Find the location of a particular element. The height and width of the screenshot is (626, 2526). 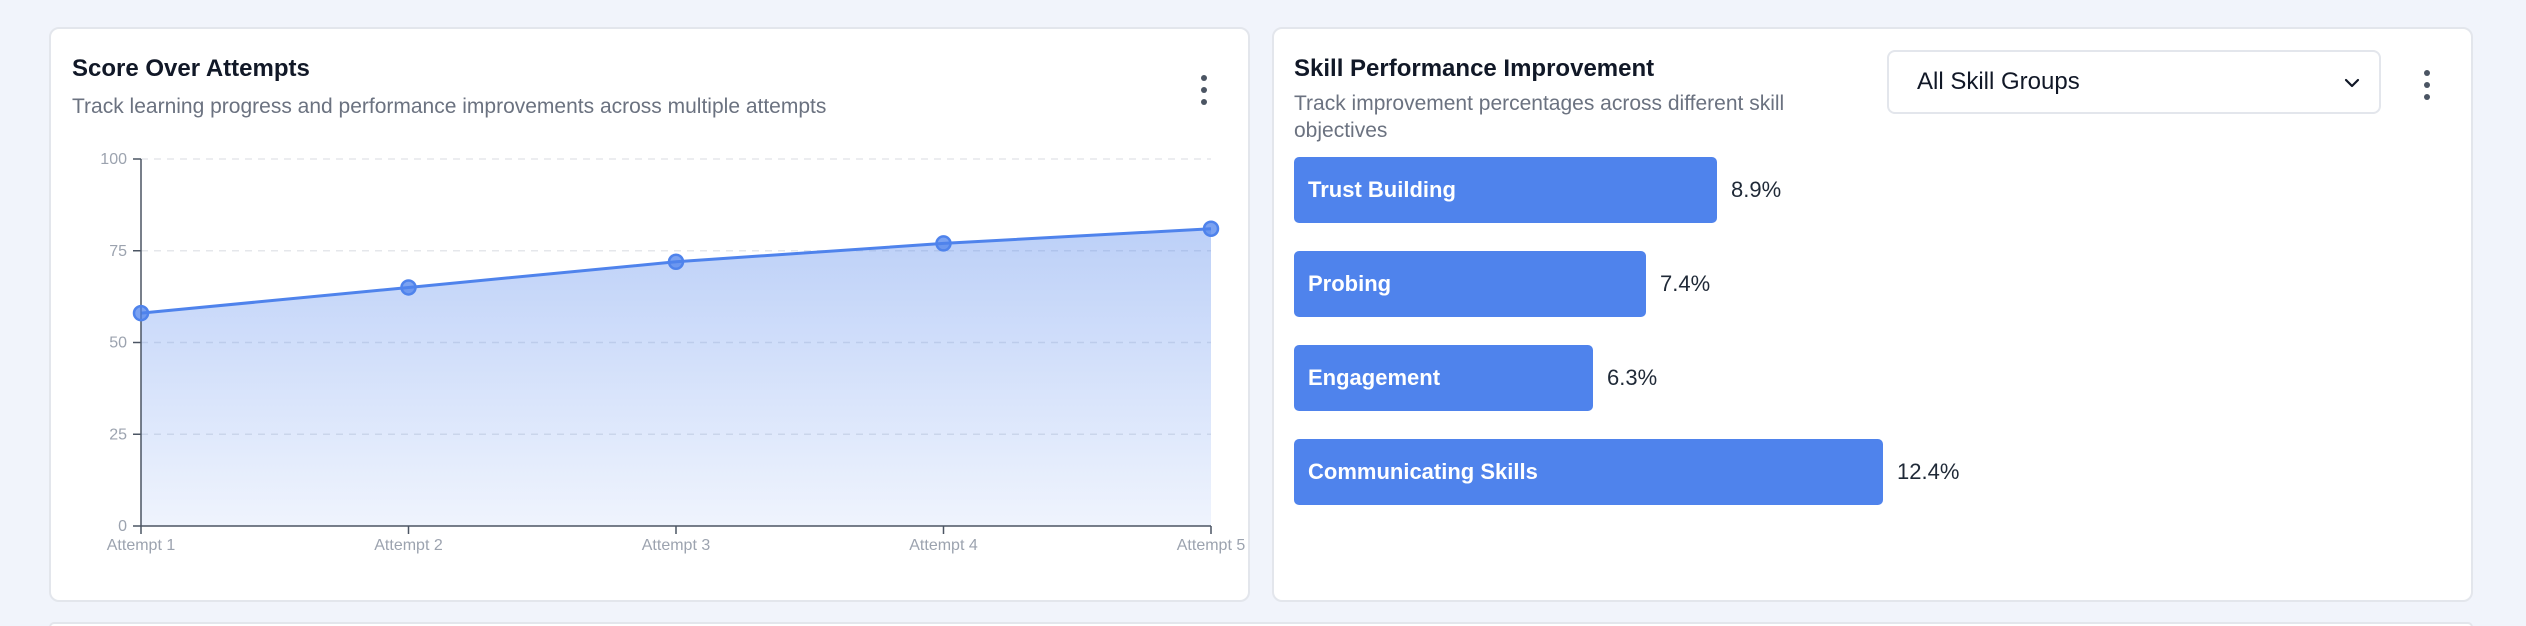

skill-bar-value: 7.4% is located at coordinates (1685, 283).